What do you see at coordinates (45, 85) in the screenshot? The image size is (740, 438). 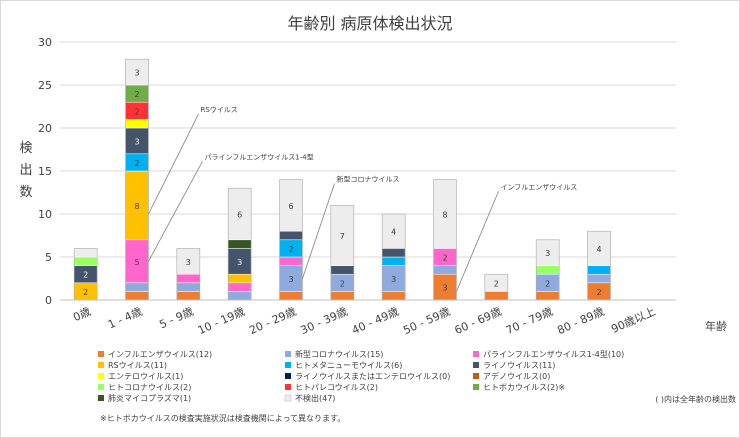 I see `y-tick-label: 25` at bounding box center [45, 85].